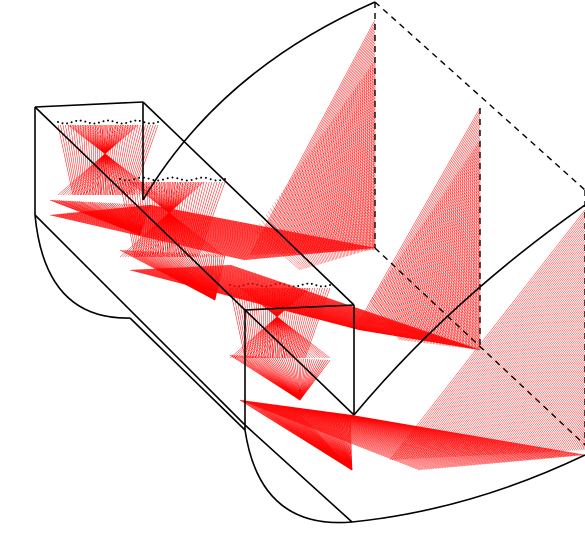 This screenshot has height=557, width=585. I want to click on corner-cube-top-edge, so click(479, 96).